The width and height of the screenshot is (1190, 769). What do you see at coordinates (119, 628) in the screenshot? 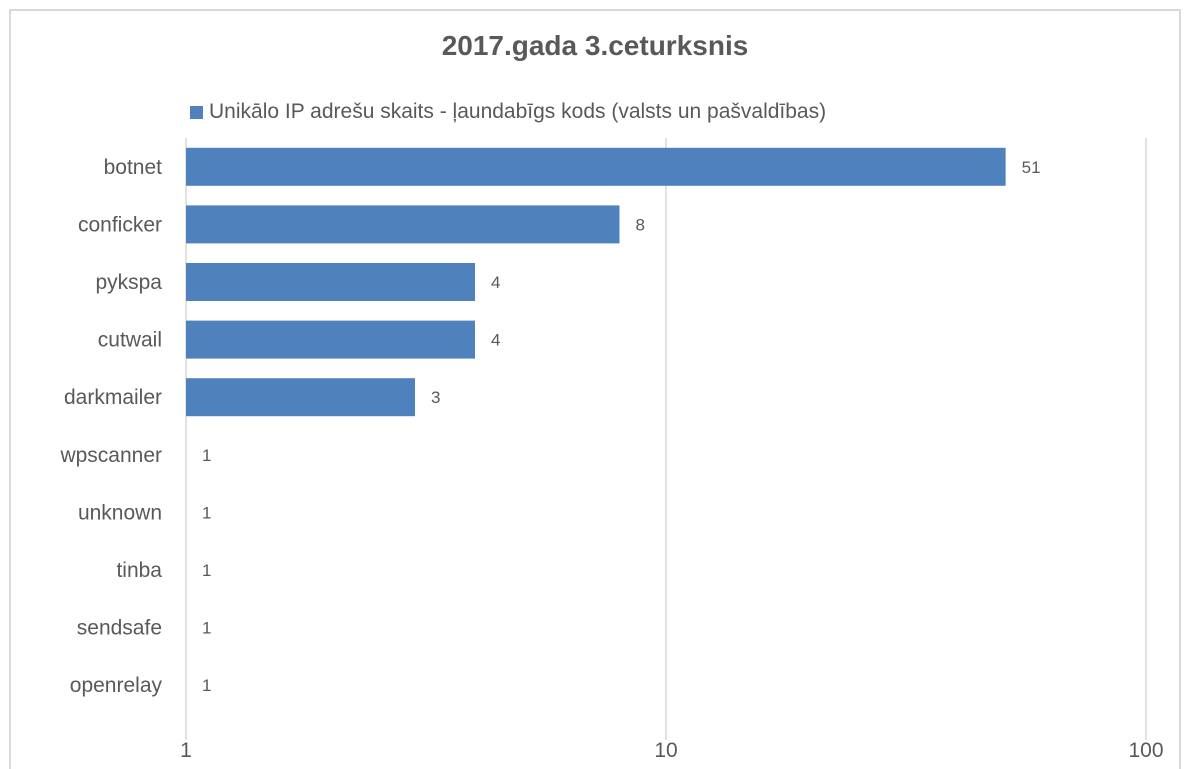
I see `category-label: sendsafe` at bounding box center [119, 628].